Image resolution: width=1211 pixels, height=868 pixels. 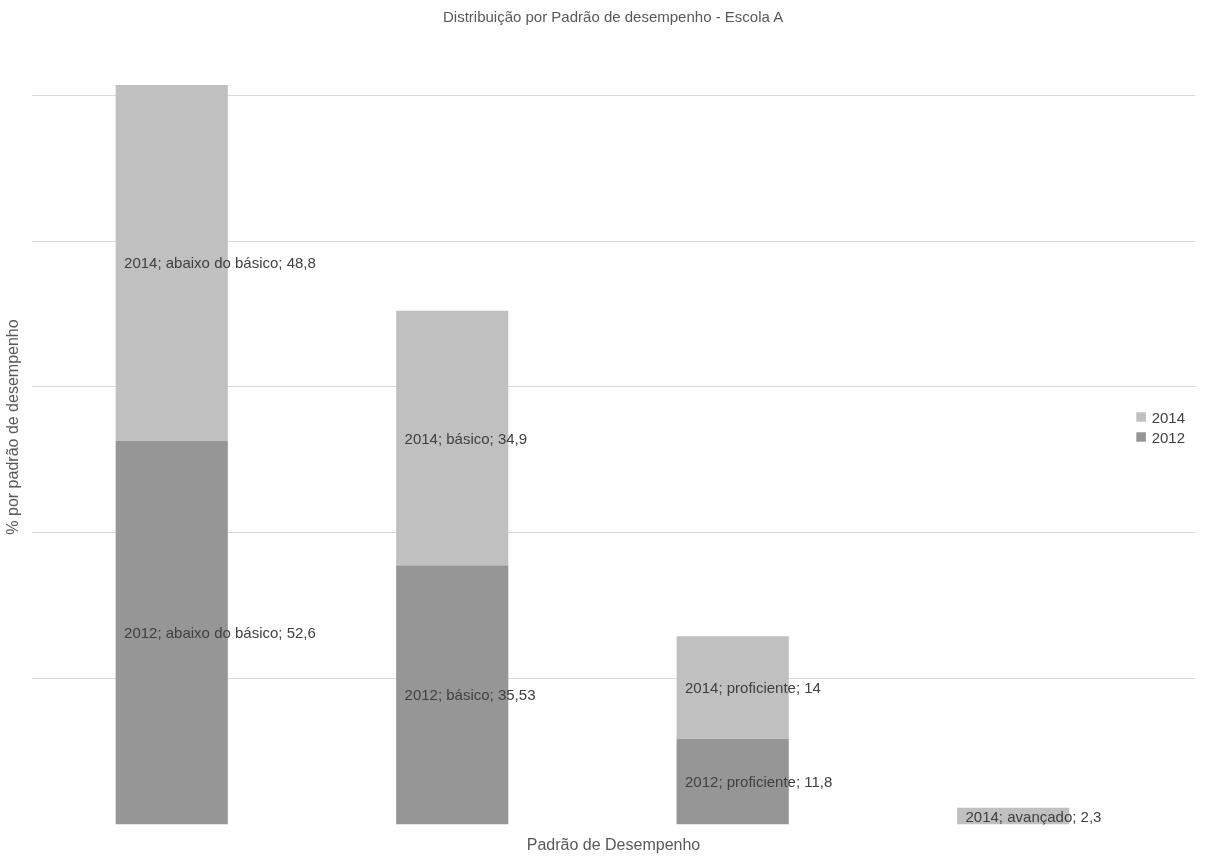 I want to click on legend-label: 2014, so click(x=1168, y=416).